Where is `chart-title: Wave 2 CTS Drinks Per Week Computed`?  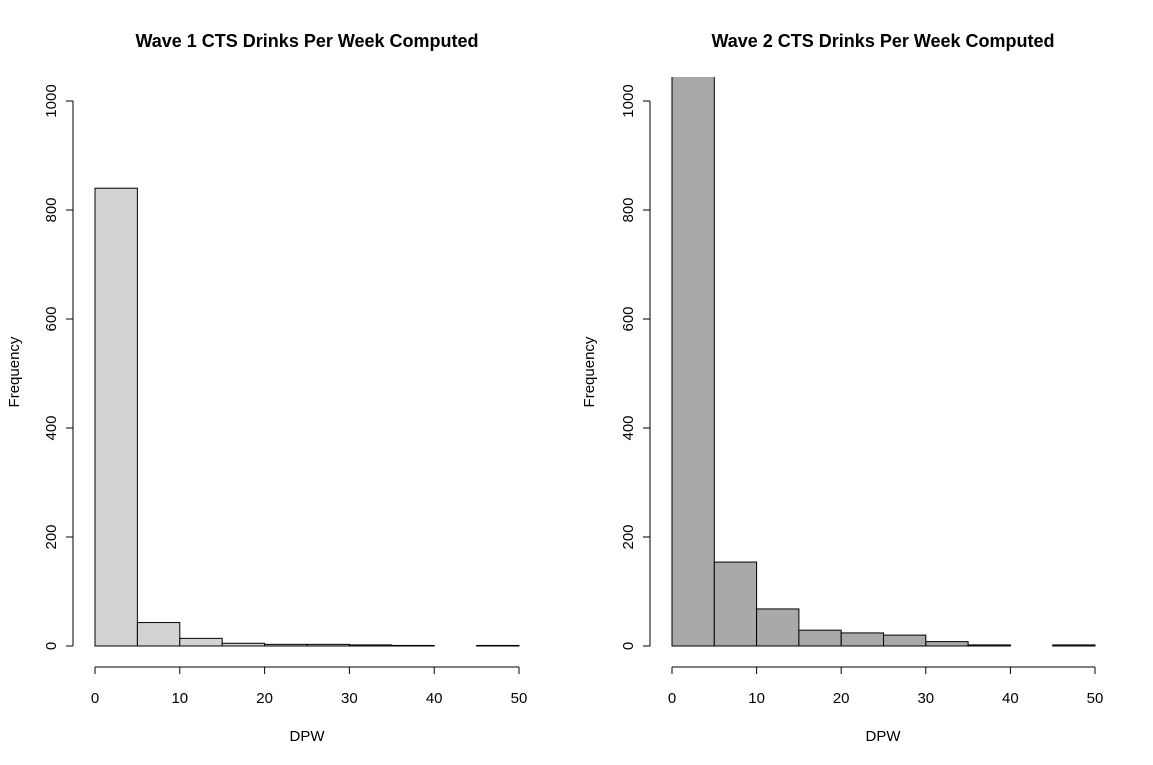
chart-title: Wave 2 CTS Drinks Per Week Computed is located at coordinates (882, 41).